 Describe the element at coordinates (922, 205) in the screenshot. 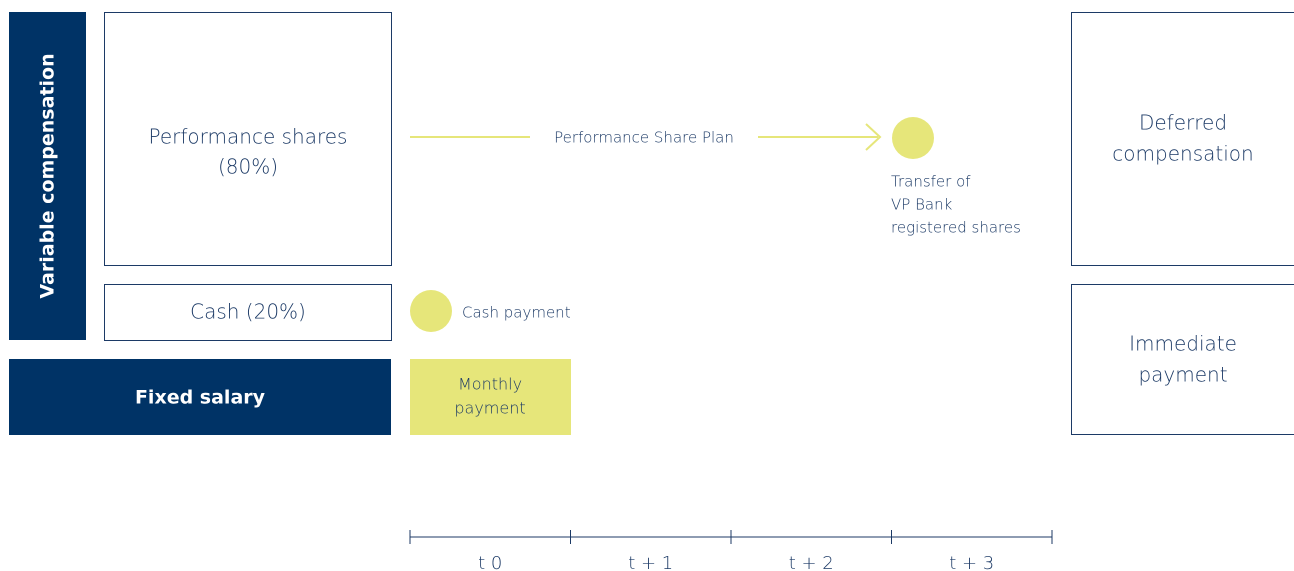

I see `flow-label: VP Bank` at that location.